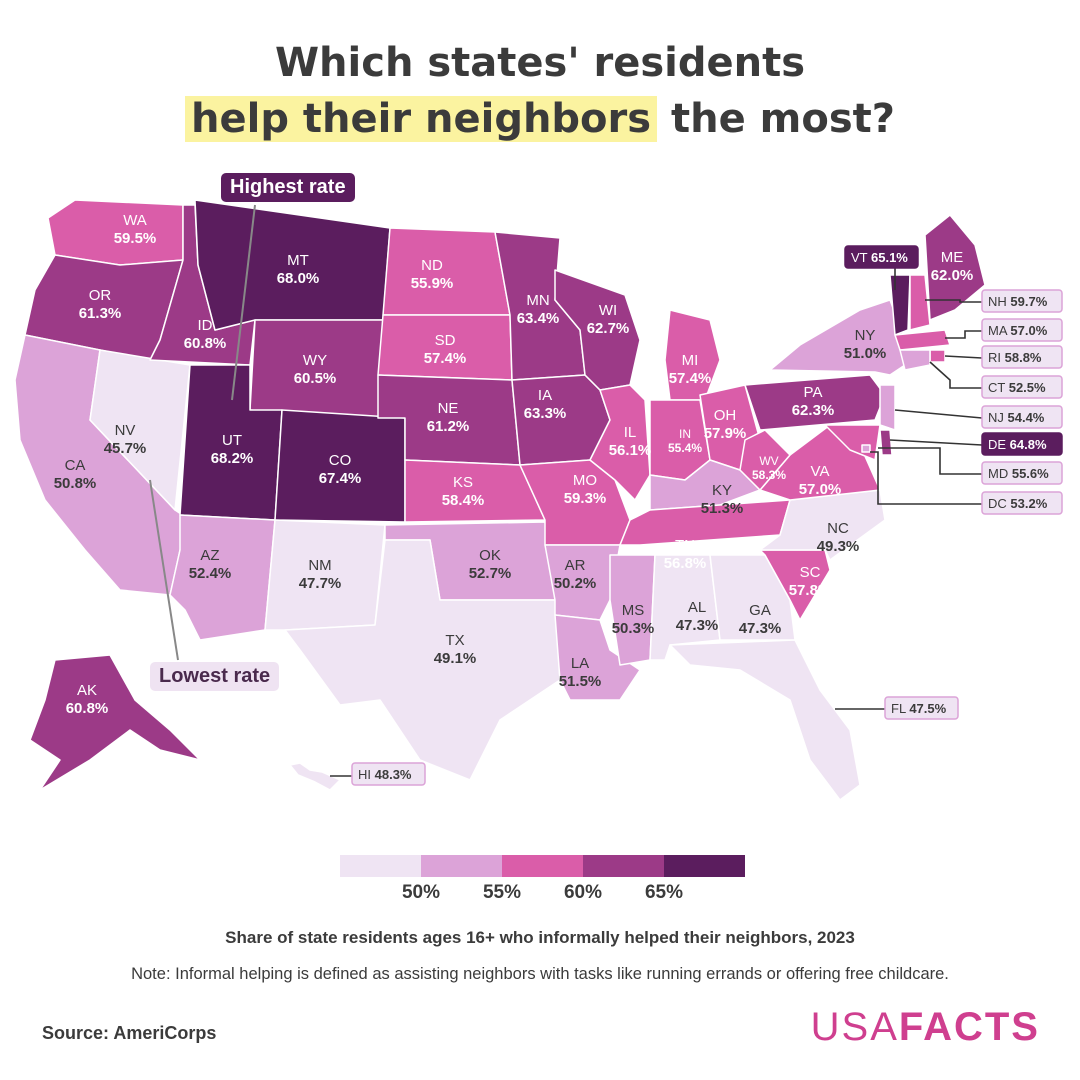 The width and height of the screenshot is (1080, 1080). What do you see at coordinates (620, 442) in the screenshot?
I see `state-il` at bounding box center [620, 442].